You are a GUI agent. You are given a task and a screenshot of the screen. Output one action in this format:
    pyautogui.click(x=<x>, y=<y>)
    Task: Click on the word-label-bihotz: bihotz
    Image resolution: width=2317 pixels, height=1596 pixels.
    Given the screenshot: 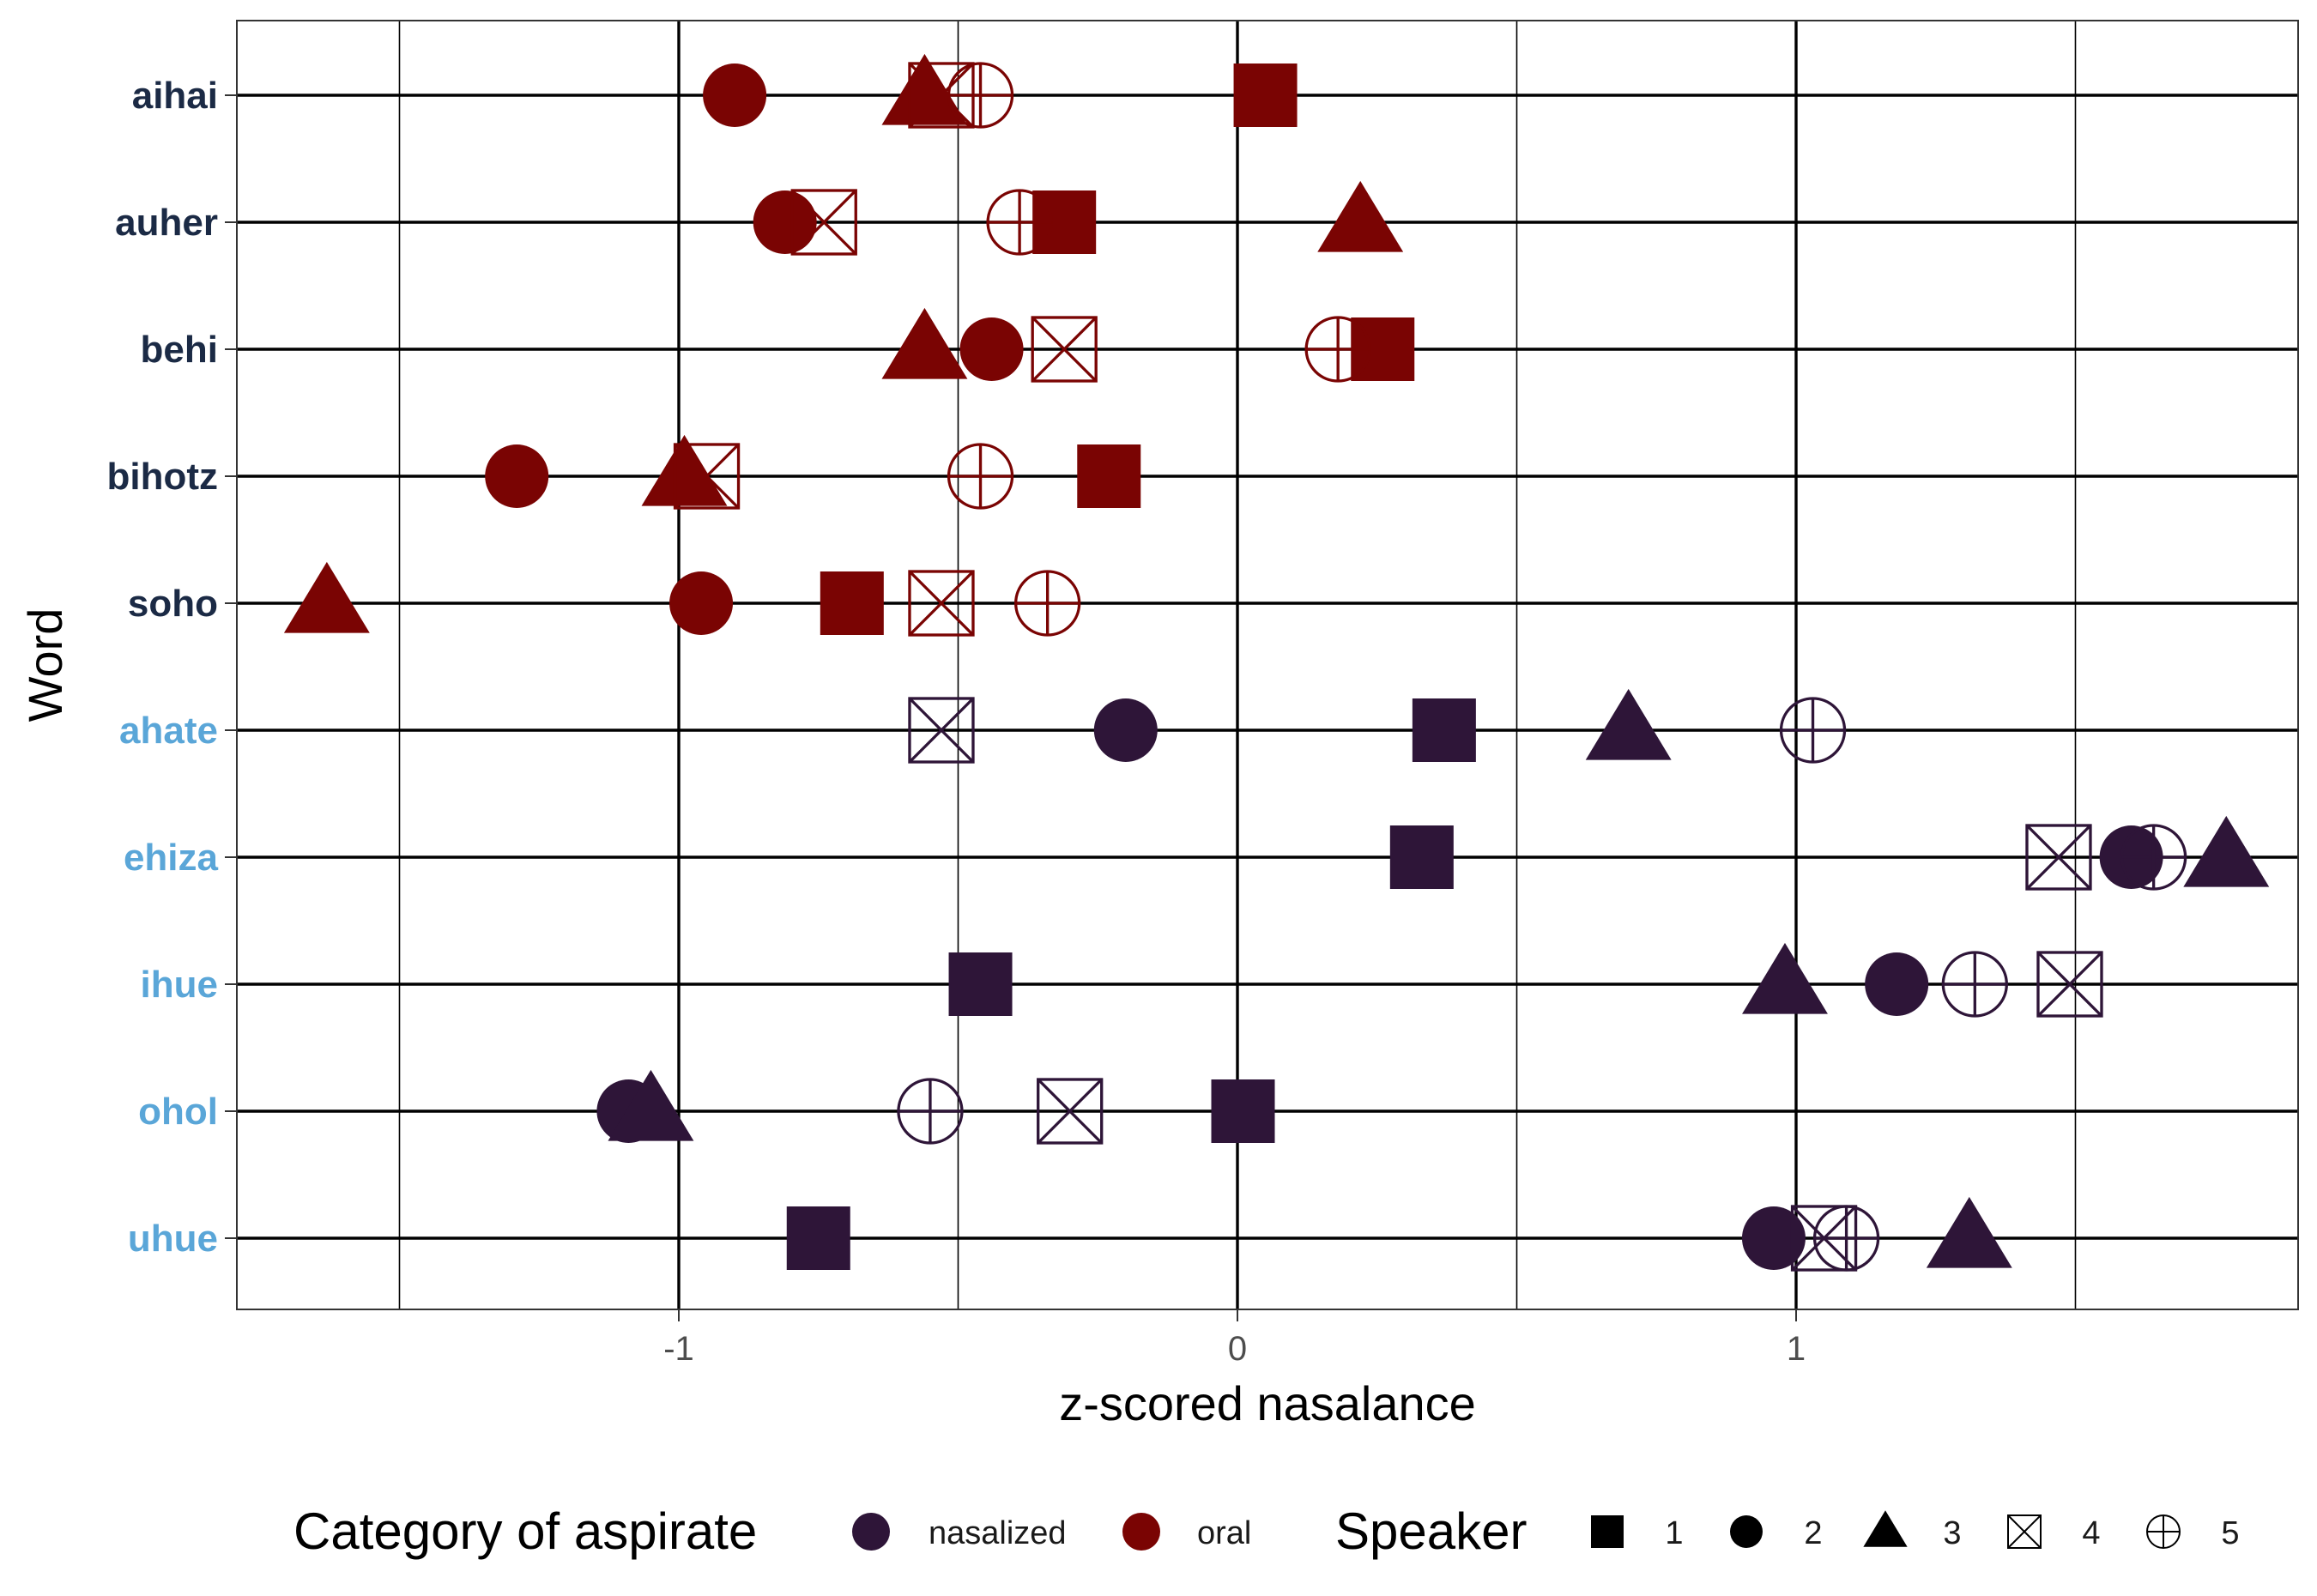 What is the action you would take?
    pyautogui.click(x=162, y=477)
    